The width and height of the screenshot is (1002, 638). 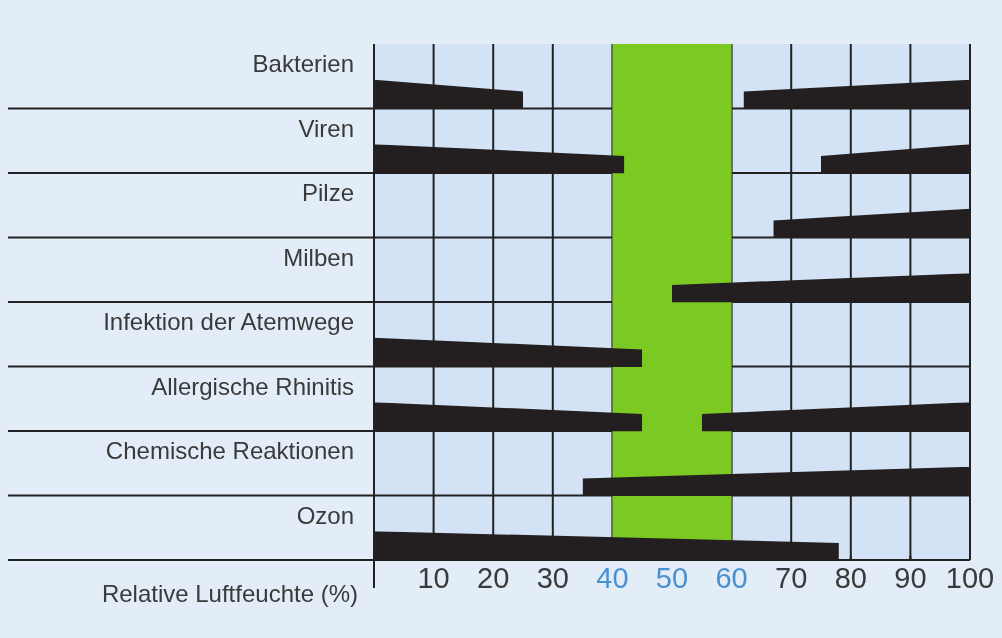 What do you see at coordinates (318, 257) in the screenshot?
I see `y-tick-label: Milben` at bounding box center [318, 257].